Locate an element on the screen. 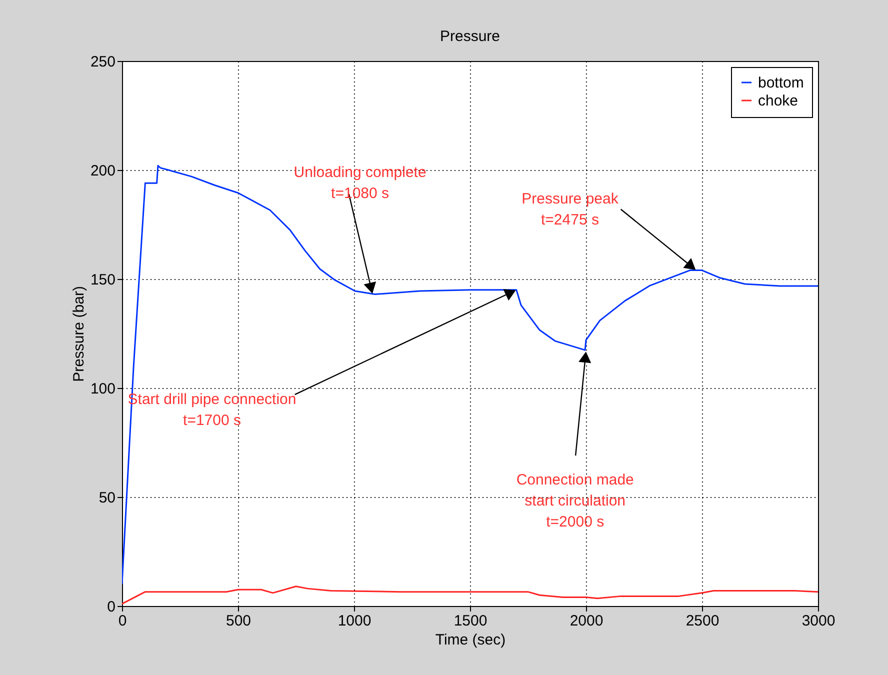 The image size is (888, 675). annotation: Unloading complete t=1080 s is located at coordinates (360, 183).